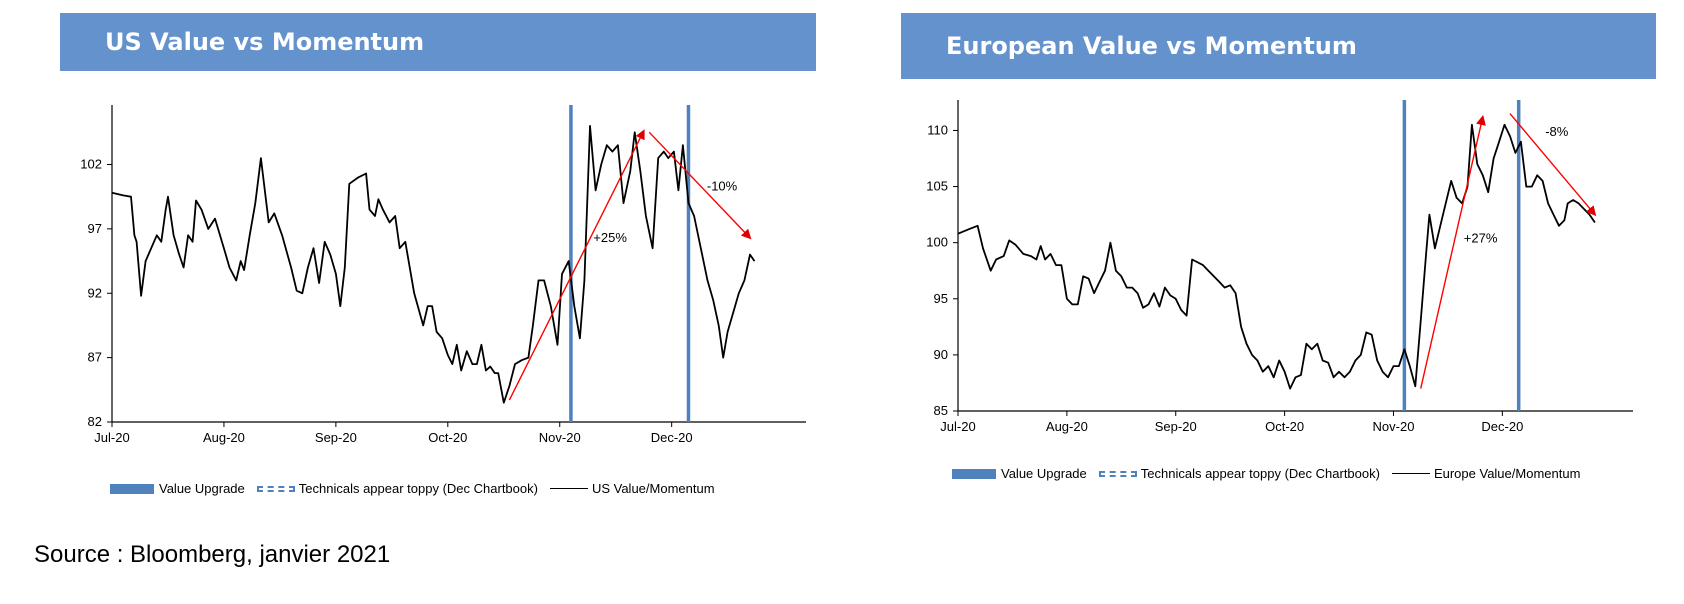 This screenshot has width=1684, height=604. Describe the element at coordinates (941, 410) in the screenshot. I see `y-tick-label: 85` at that location.